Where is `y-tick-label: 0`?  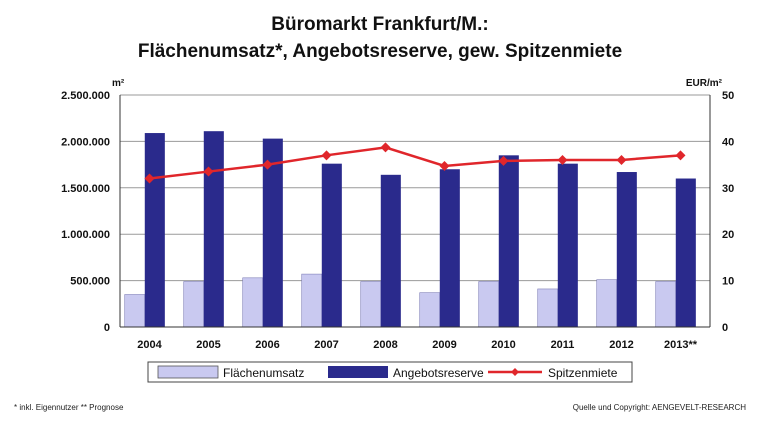
y-tick-label: 0 is located at coordinates (107, 328).